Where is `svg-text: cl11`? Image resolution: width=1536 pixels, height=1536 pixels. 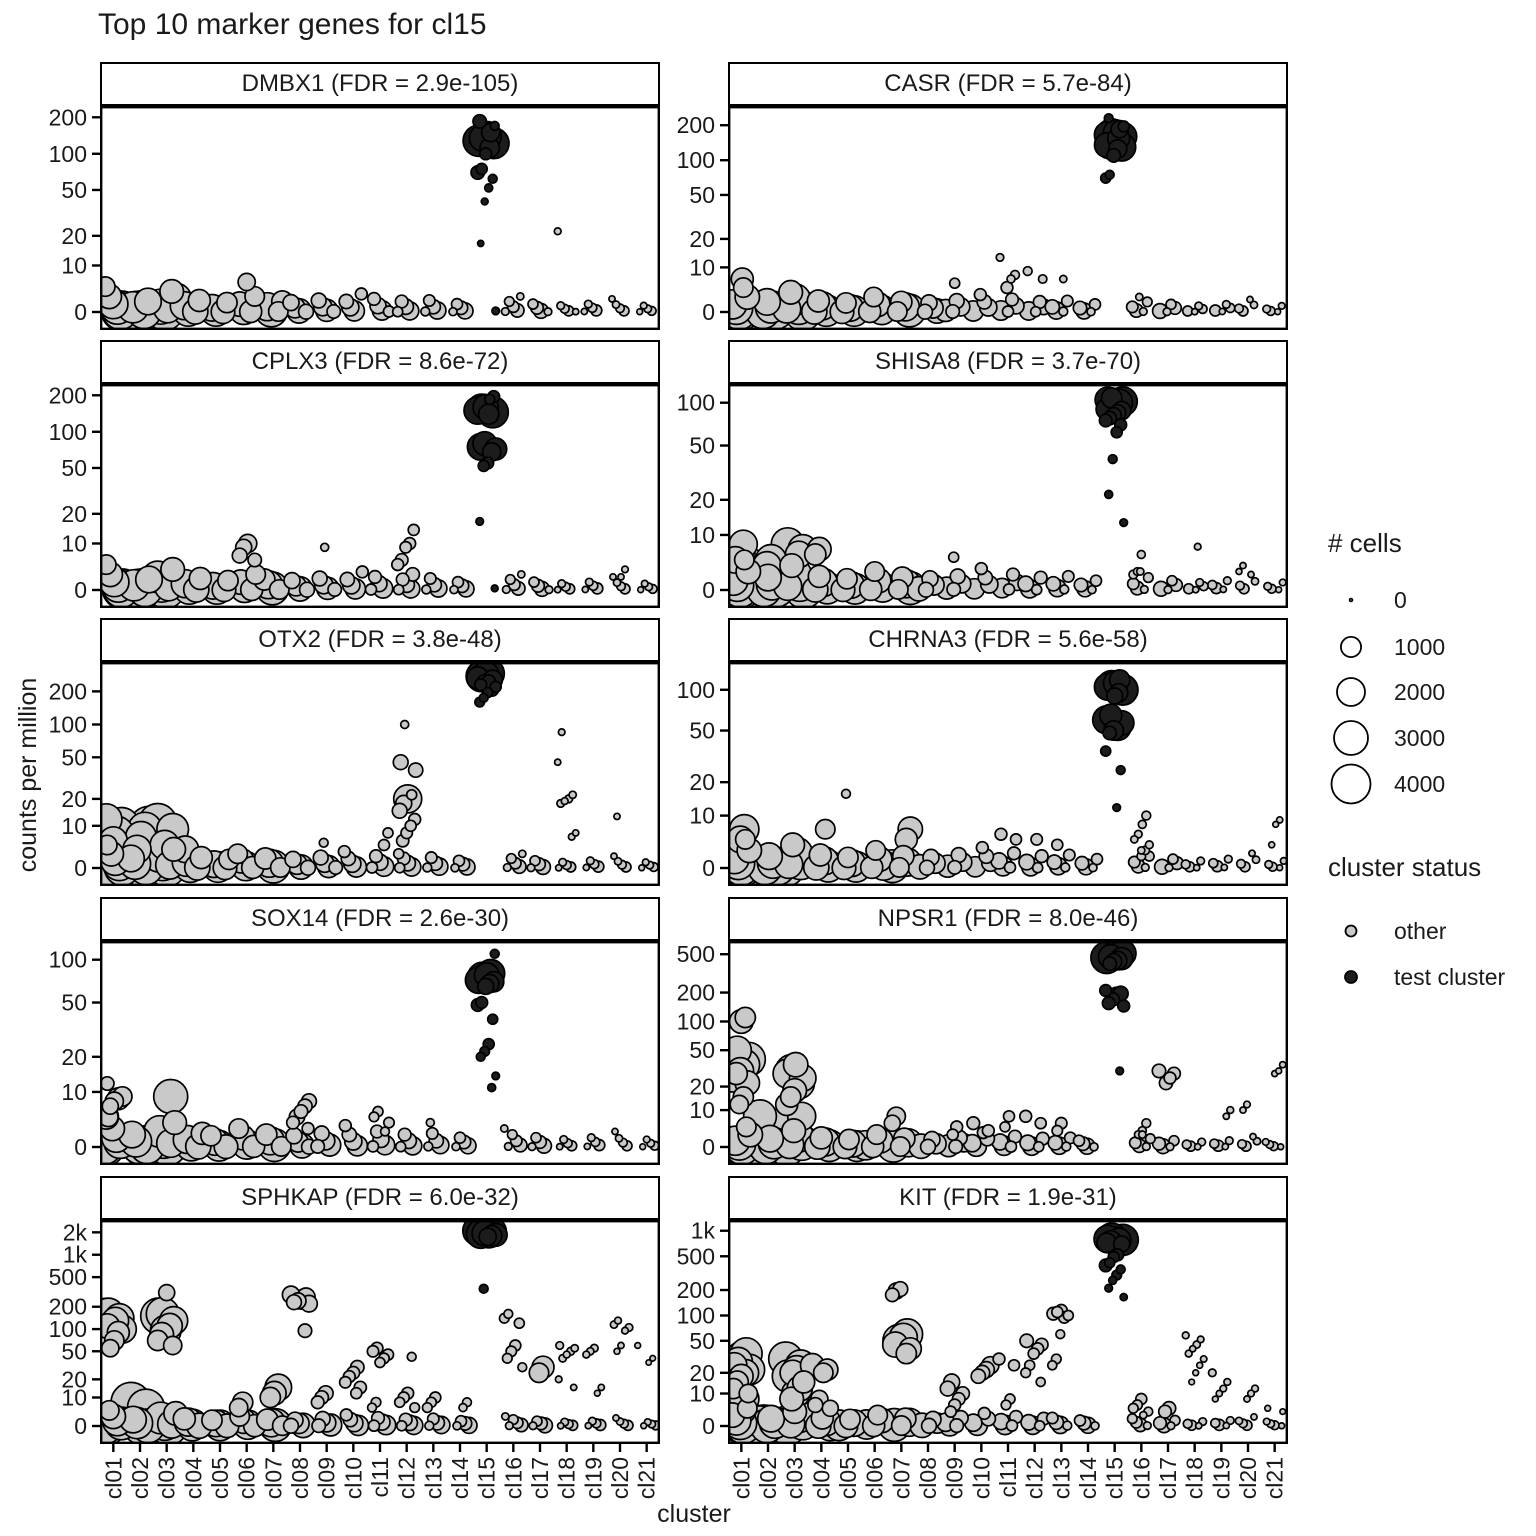
svg-text: cl11 is located at coordinates (1008, 1477).